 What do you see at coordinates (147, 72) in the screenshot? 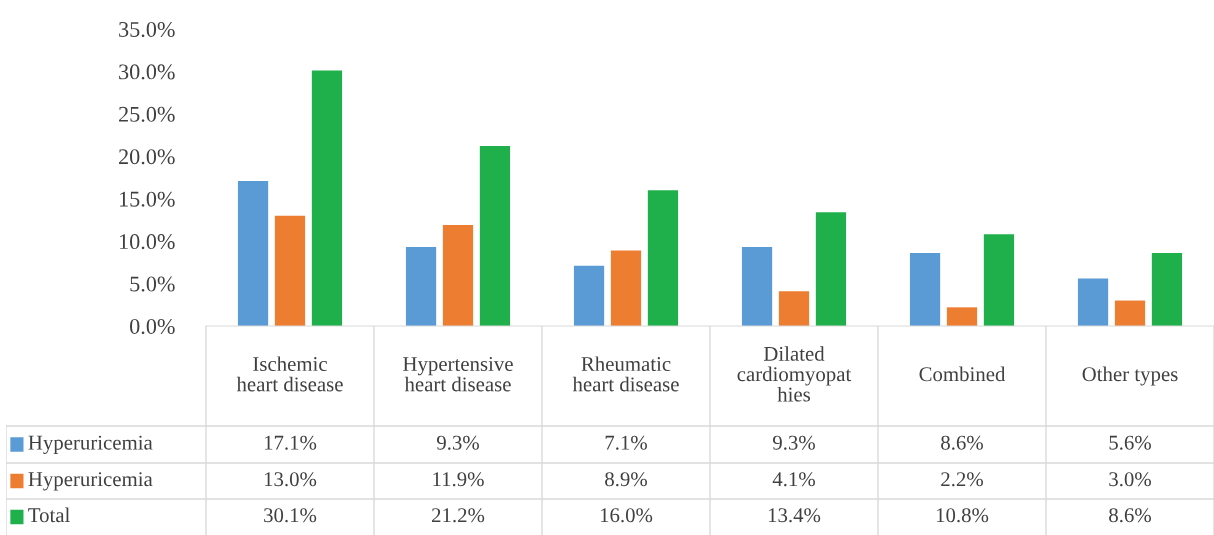
I see `y-tick-label: 30.0%` at bounding box center [147, 72].